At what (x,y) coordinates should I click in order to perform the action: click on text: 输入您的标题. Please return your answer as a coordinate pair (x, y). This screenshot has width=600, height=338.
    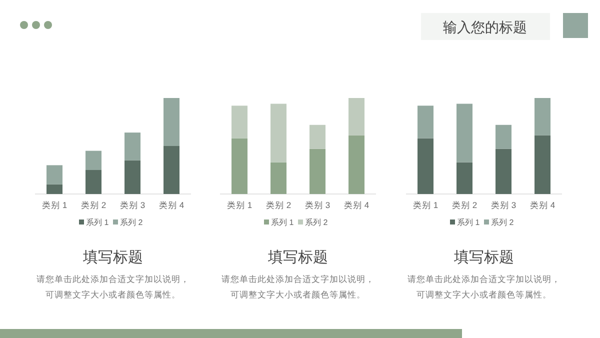
    Looking at the image, I should click on (485, 27).